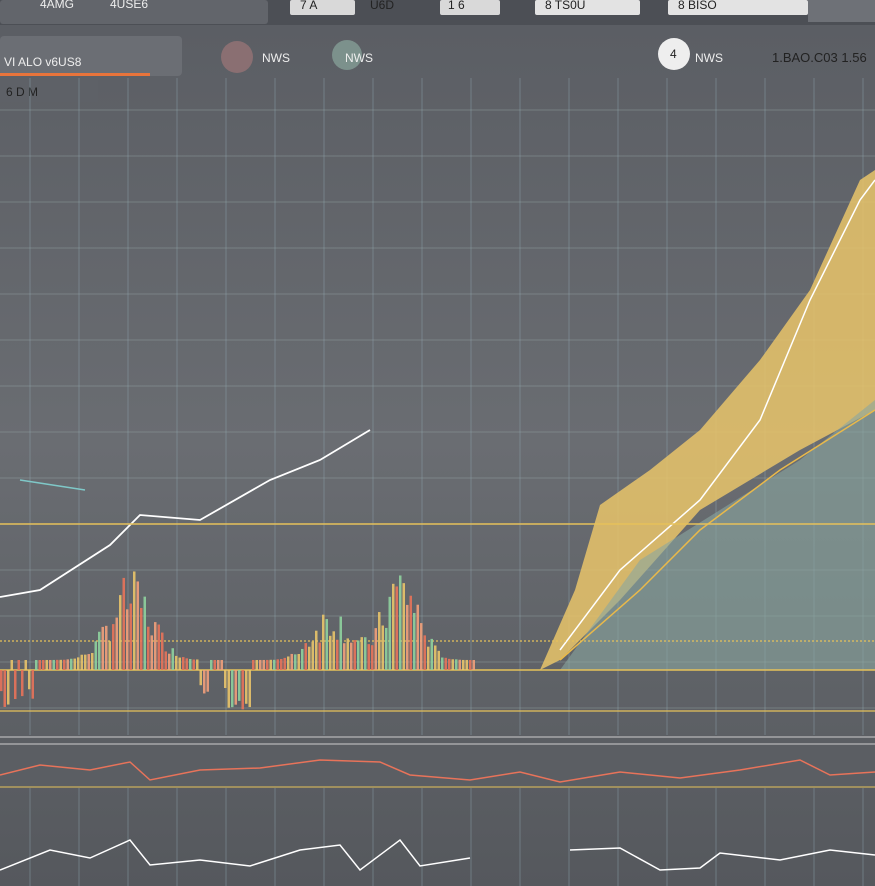  I want to click on toolbar, so click(49, 91).